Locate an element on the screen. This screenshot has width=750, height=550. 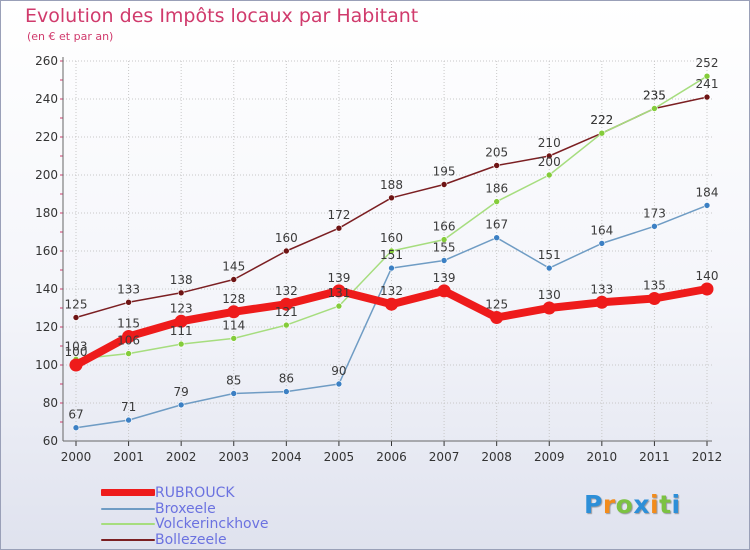
x-tick-label: 2006 is located at coordinates (391, 457).